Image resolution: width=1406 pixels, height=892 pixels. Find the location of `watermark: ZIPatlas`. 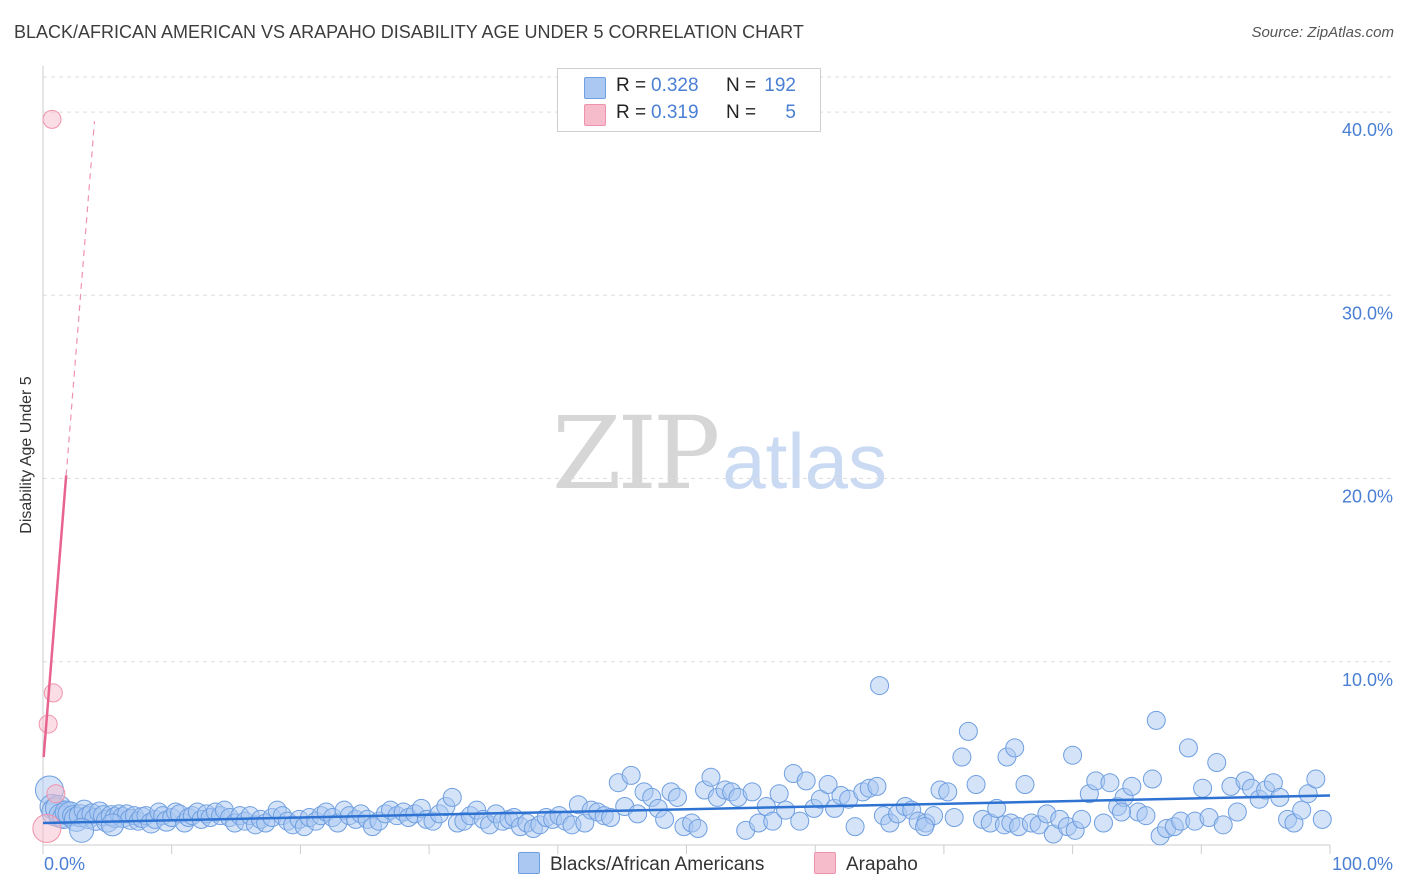

watermark: ZIPatlas is located at coordinates (719, 453).